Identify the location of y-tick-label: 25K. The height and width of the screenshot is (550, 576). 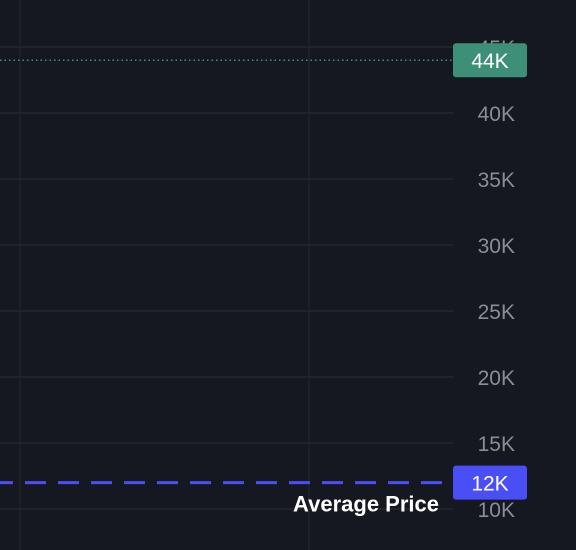
(496, 312).